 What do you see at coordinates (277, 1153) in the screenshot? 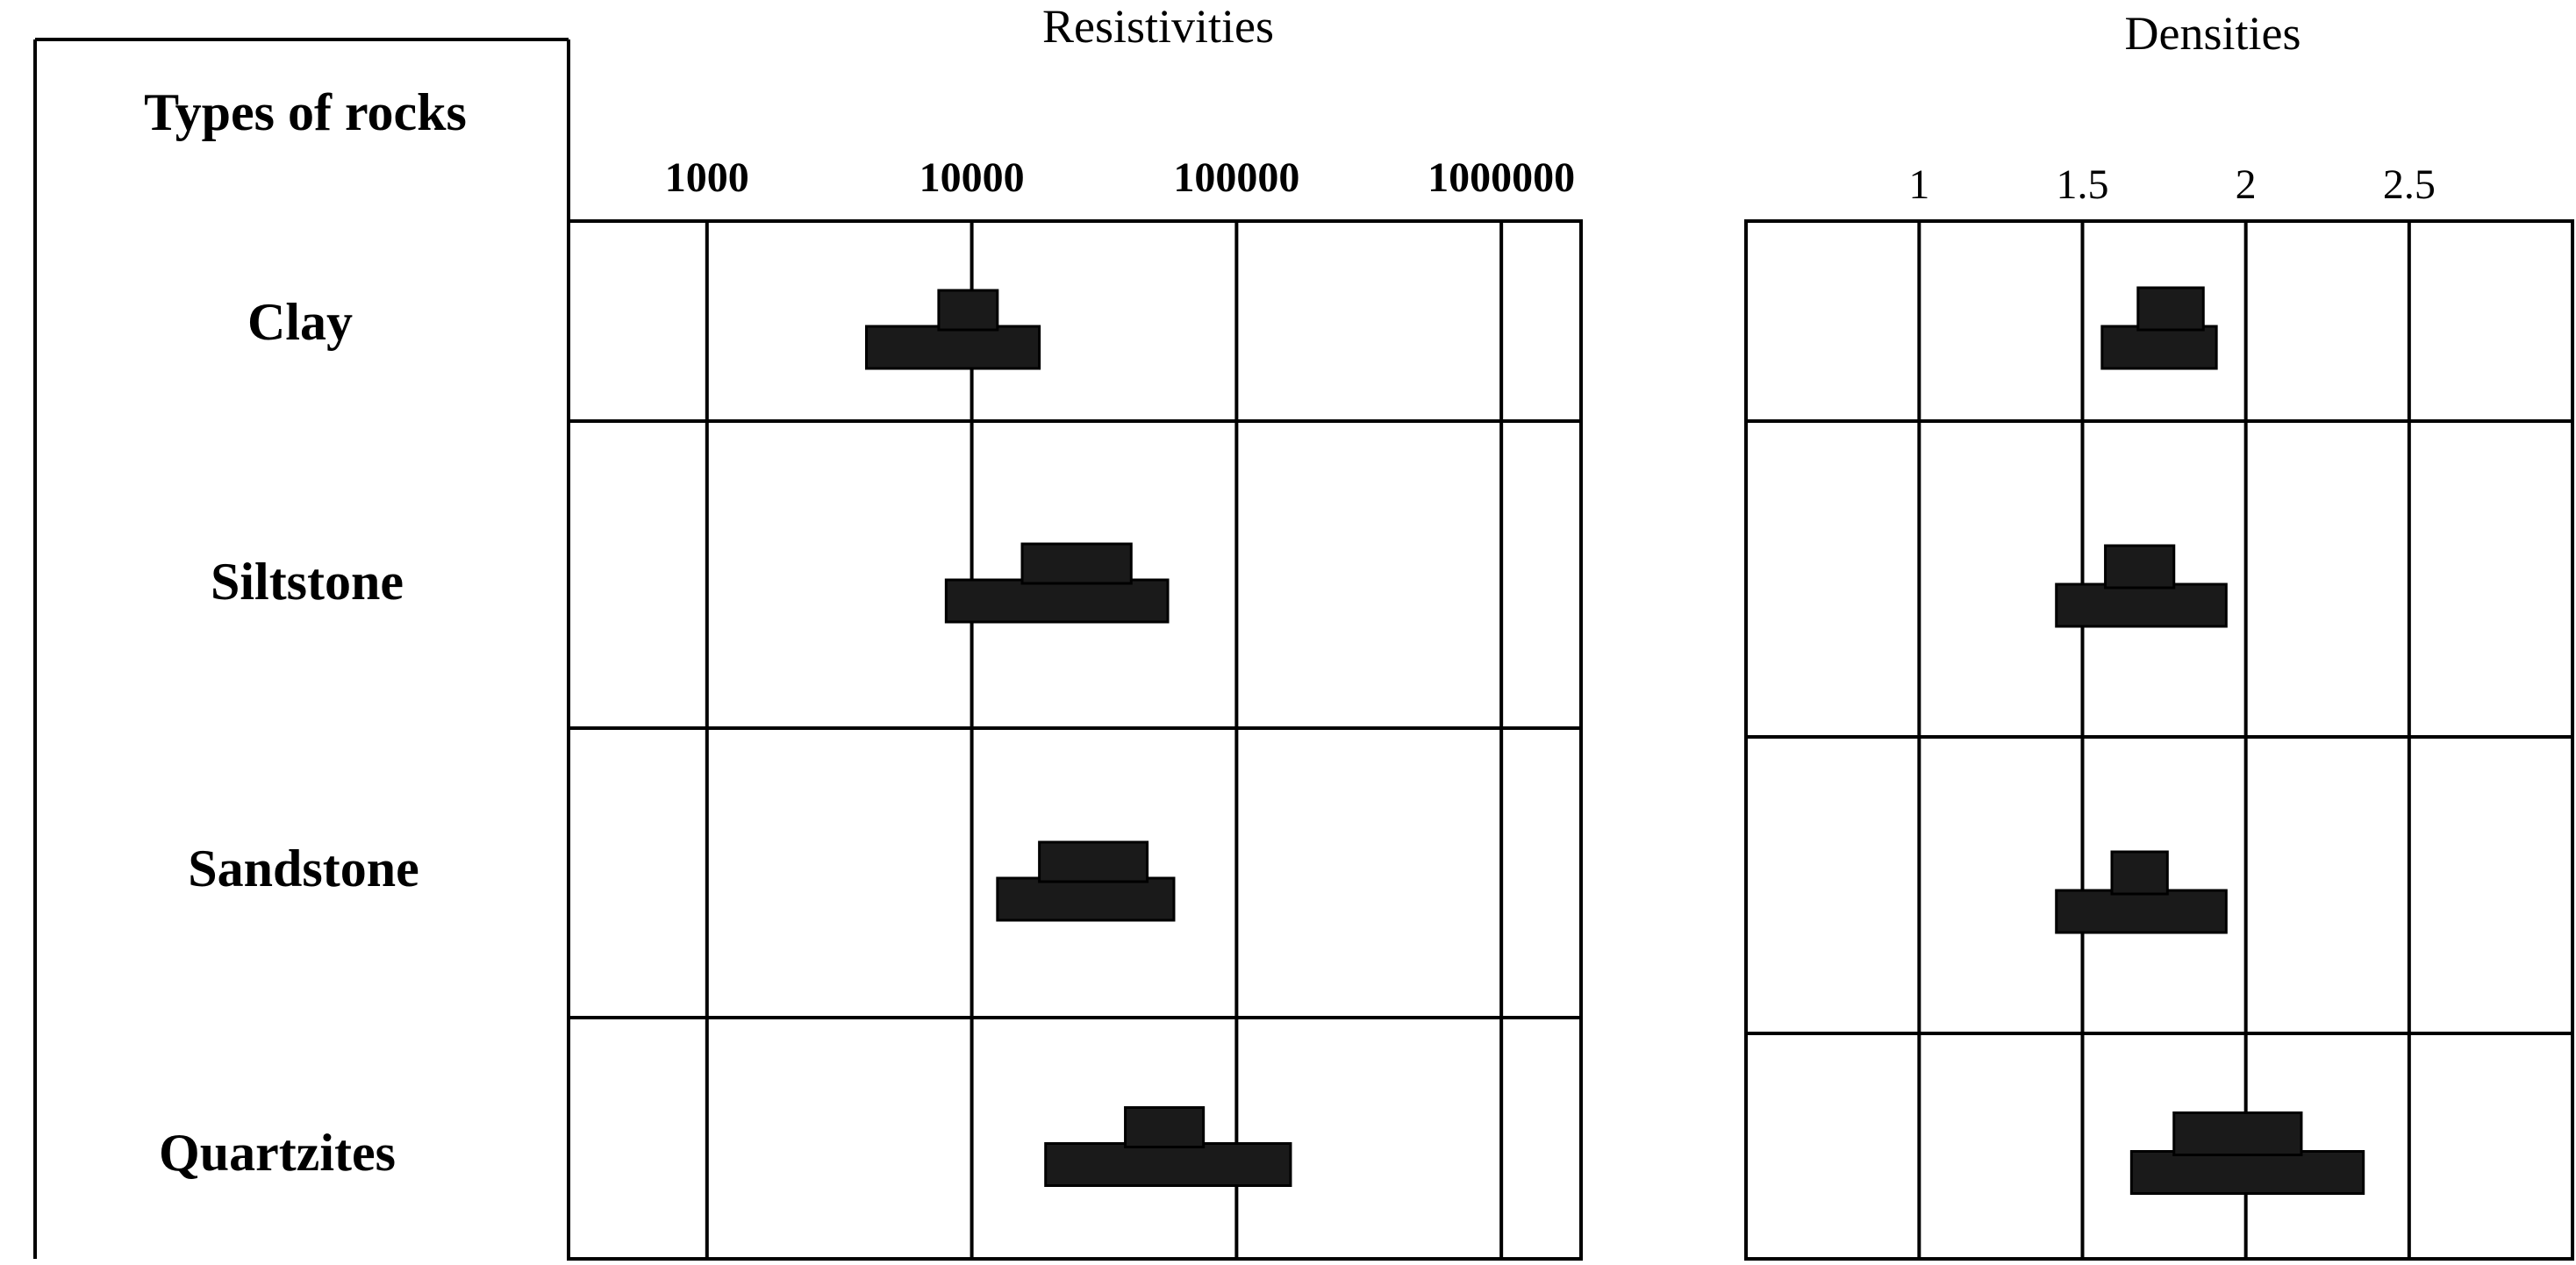
I see `row-label-quartzites: Quartzites` at bounding box center [277, 1153].